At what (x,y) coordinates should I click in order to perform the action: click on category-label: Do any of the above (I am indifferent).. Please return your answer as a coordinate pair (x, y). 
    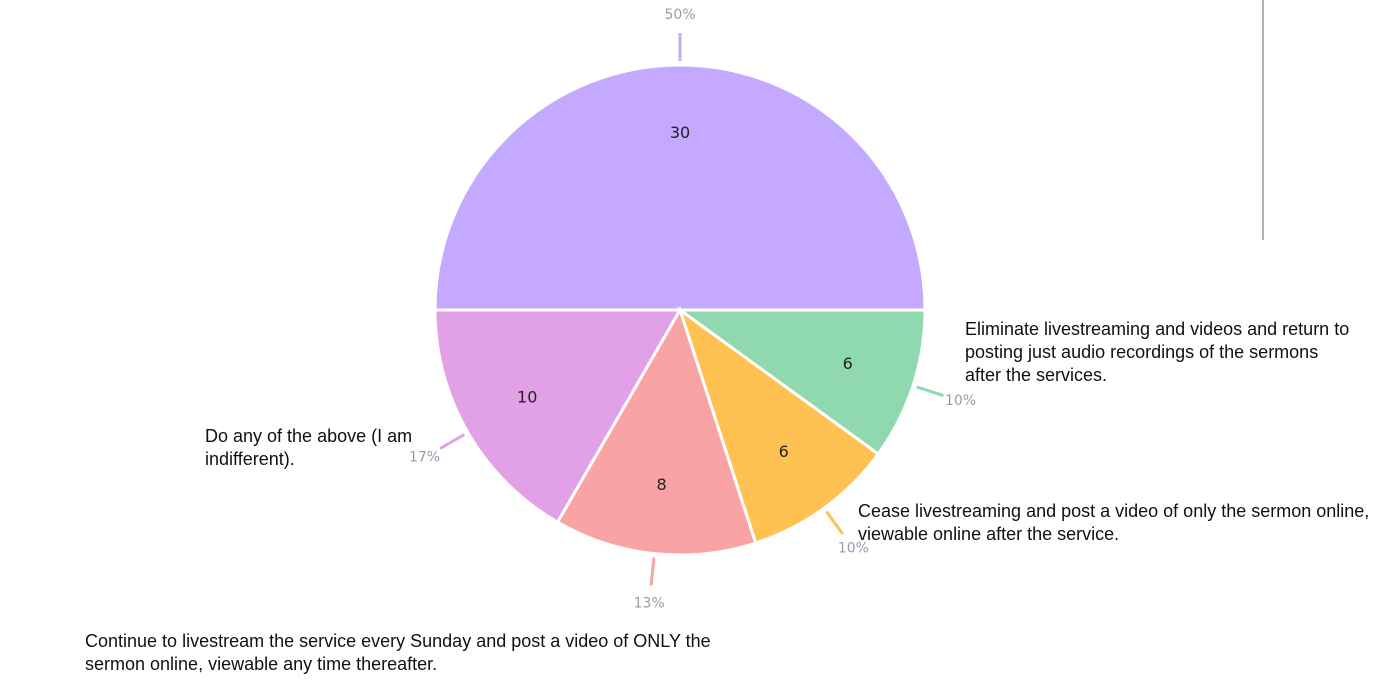
    Looking at the image, I should click on (309, 447).